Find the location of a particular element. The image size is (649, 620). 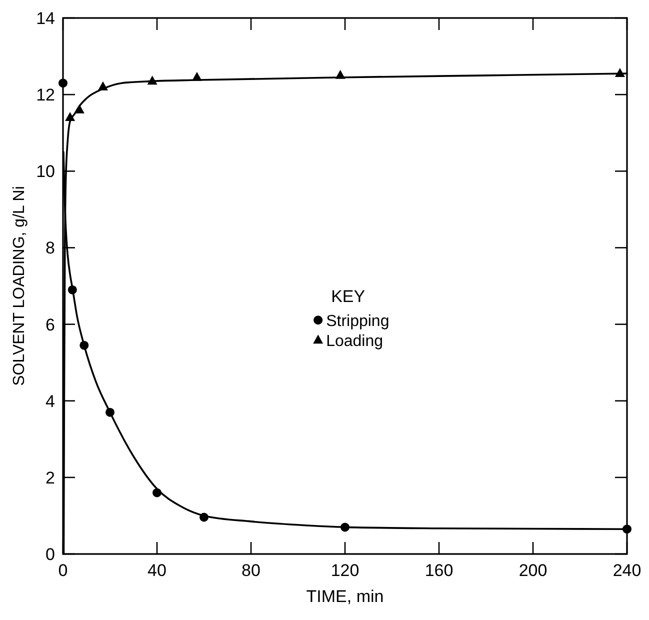

x-tick-label: 160 is located at coordinates (439, 570).